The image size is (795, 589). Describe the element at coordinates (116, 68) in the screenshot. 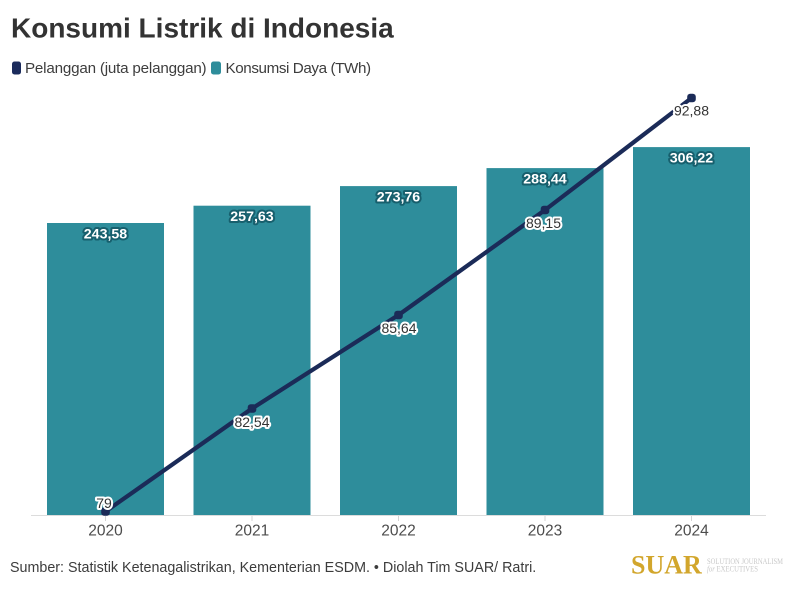

I see `svg-text: Pelanggan (juta pelanggan)` at that location.